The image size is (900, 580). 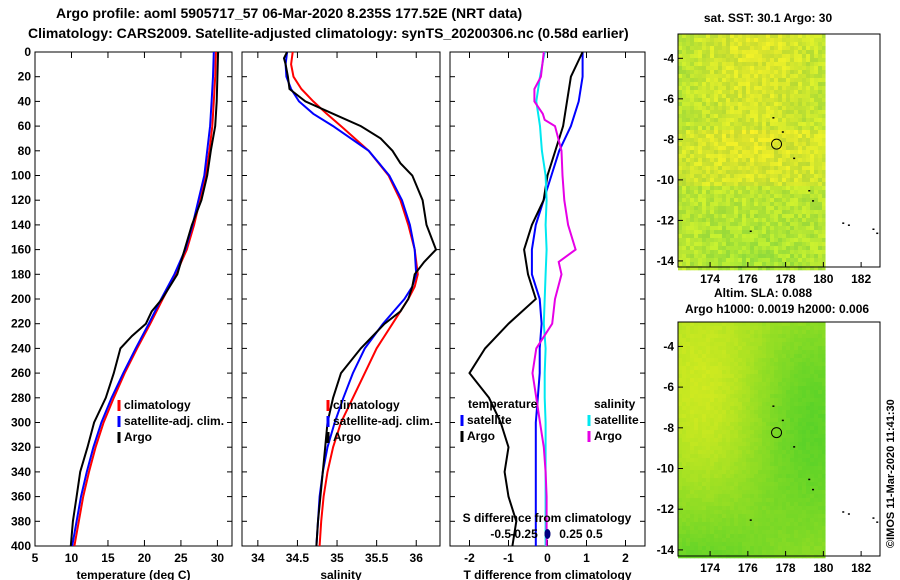 I want to click on salinity-xtick-label: 34, so click(x=258, y=558).